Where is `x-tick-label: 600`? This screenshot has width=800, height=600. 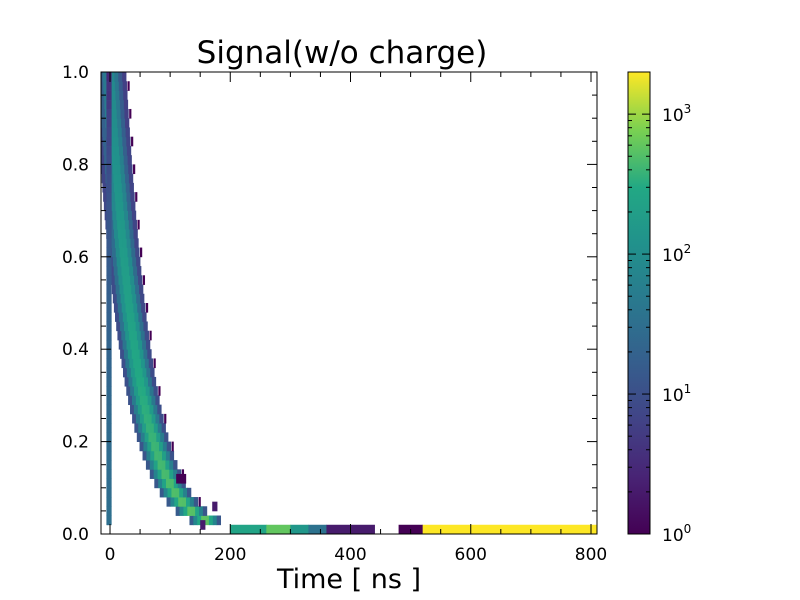 x-tick-label: 600 is located at coordinates (471, 555).